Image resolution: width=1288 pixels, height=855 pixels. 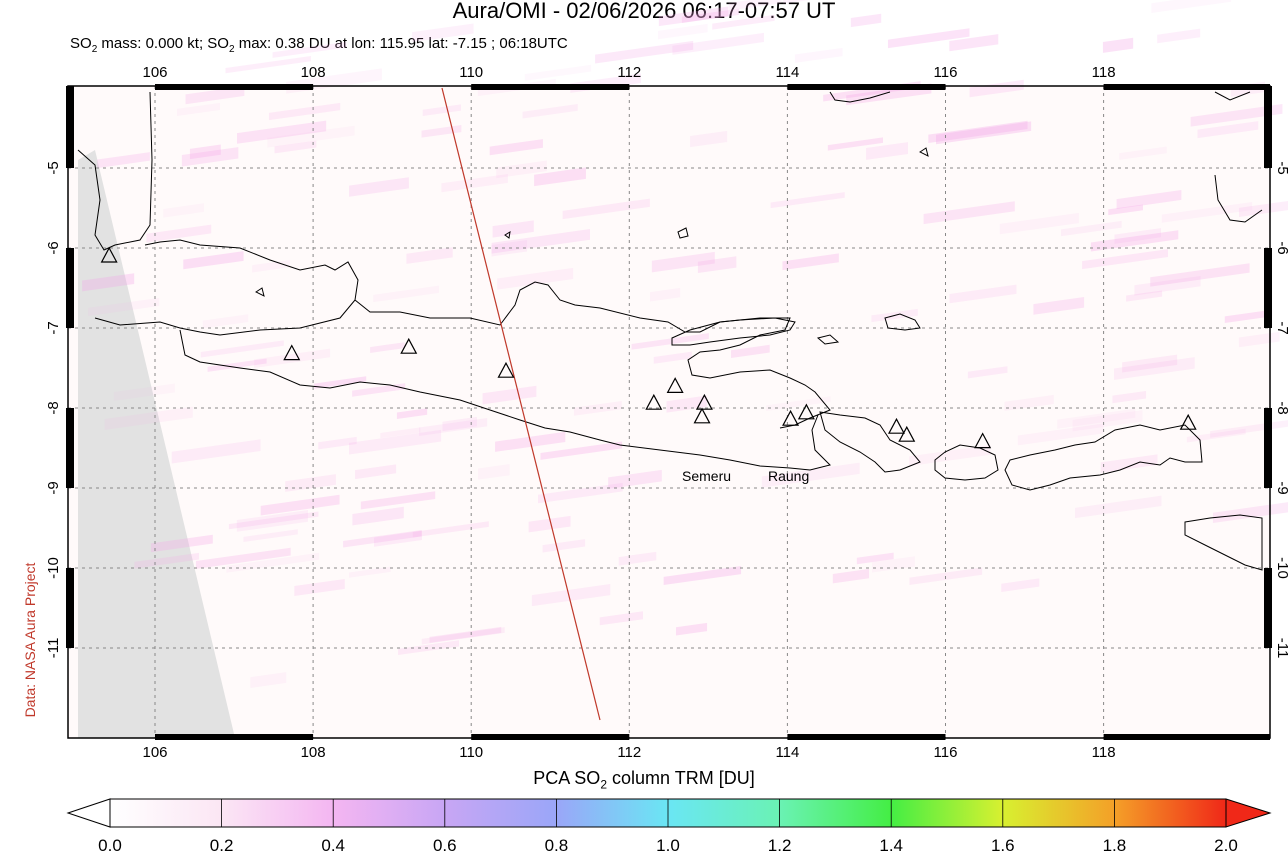 What do you see at coordinates (53, 568) in the screenshot?
I see `lat-tick-label-left: -10` at bounding box center [53, 568].